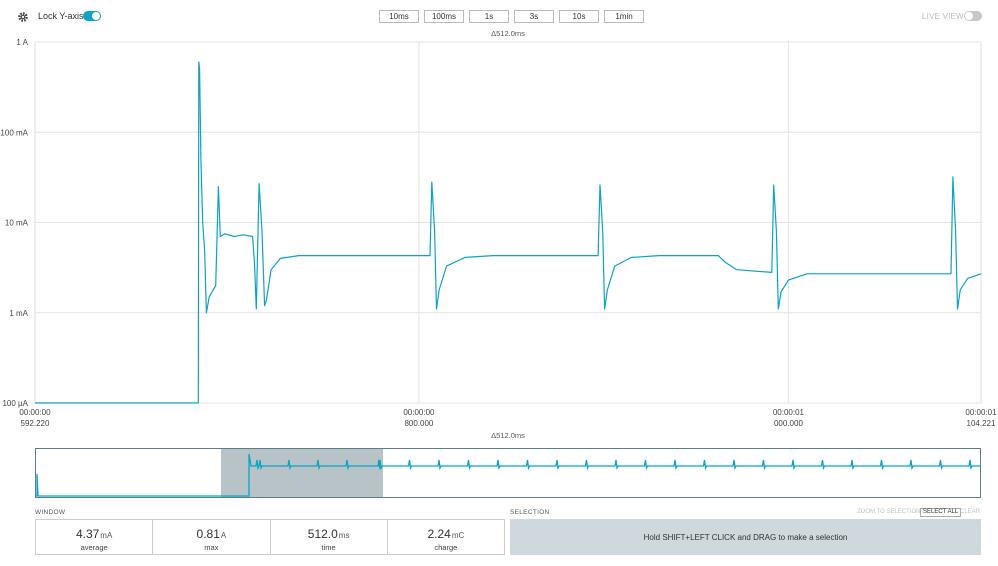  I want to click on stat-average-label: average, so click(94, 547).